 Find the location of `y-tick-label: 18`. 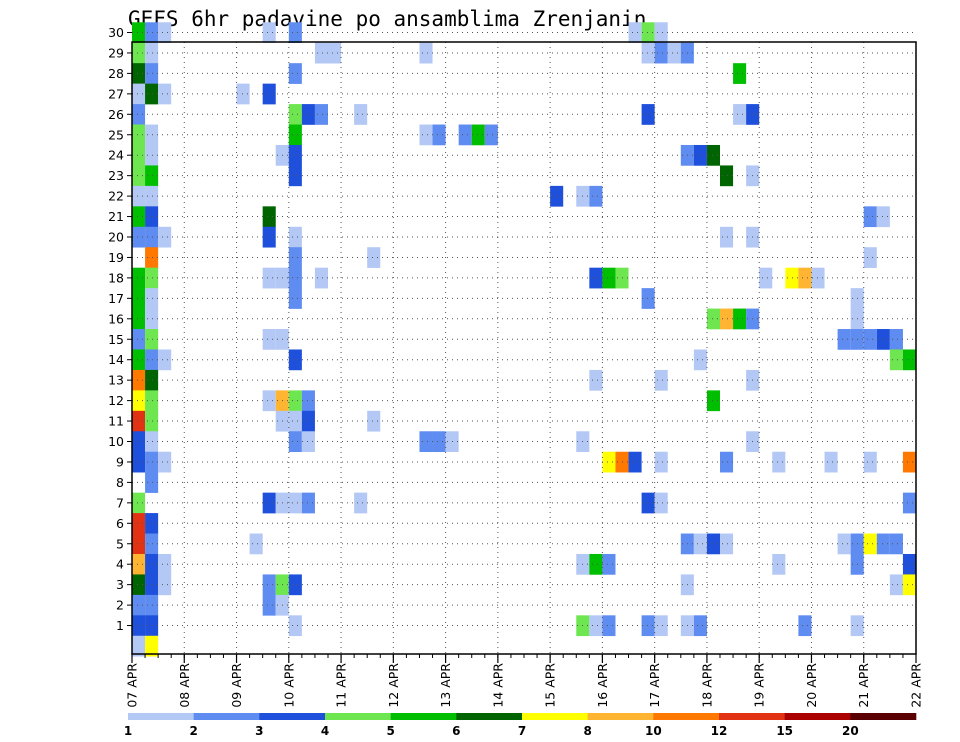

y-tick-label: 18 is located at coordinates (116, 277).